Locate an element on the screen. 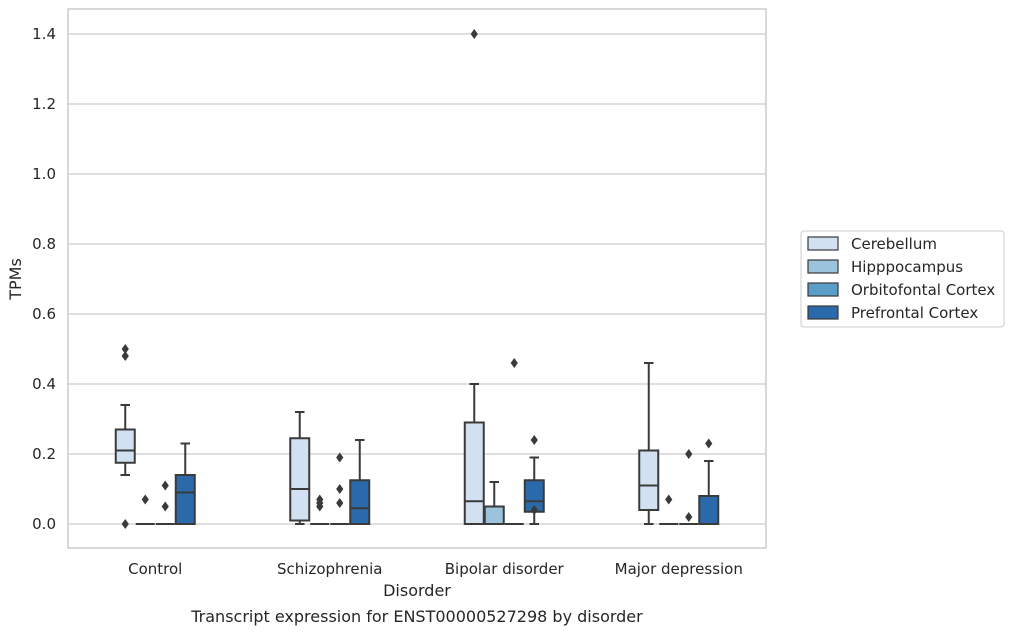 The height and width of the screenshot is (634, 1014). y-tick-labels: 0.0 0.2 0.4 0.6 0.8 1.0 1.2 1.4 is located at coordinates (44, 279).